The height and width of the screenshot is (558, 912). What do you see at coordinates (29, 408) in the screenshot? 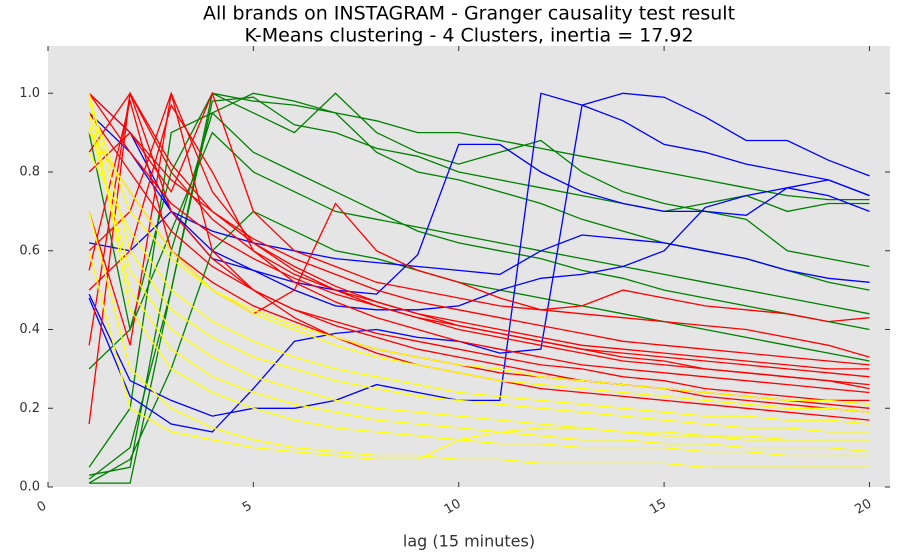
I see `y-tick-label: 0.2` at bounding box center [29, 408].